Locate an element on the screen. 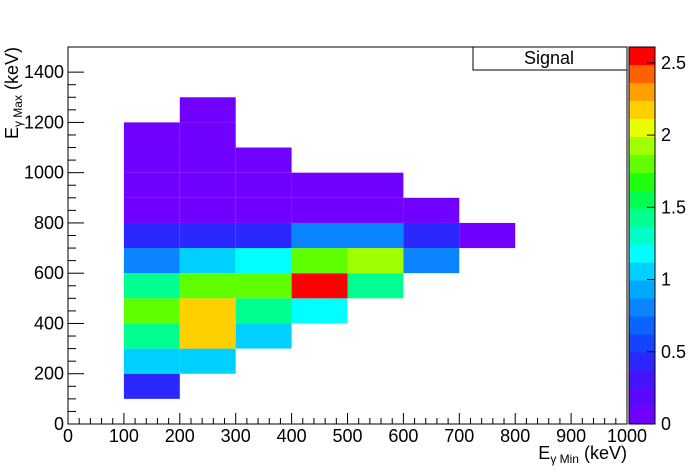 The image size is (696, 472). y-title-main: E is located at coordinates (12, 133).